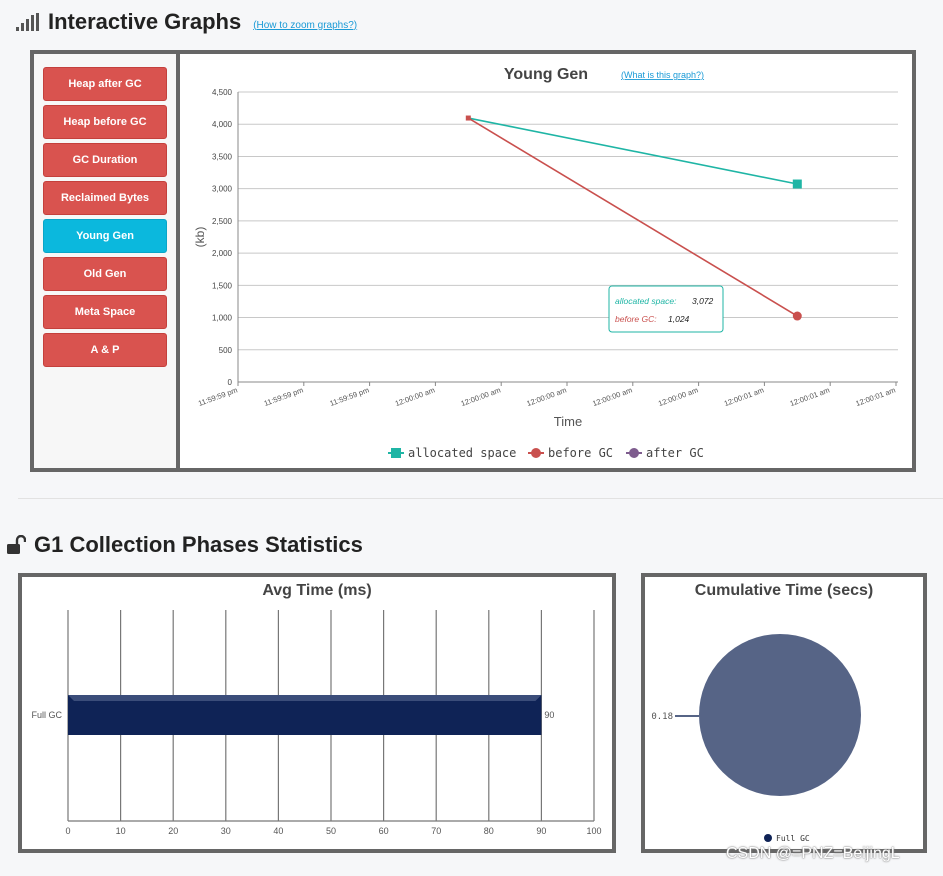  Describe the element at coordinates (797, 184) in the screenshot. I see `data-point-allocated` at that location.